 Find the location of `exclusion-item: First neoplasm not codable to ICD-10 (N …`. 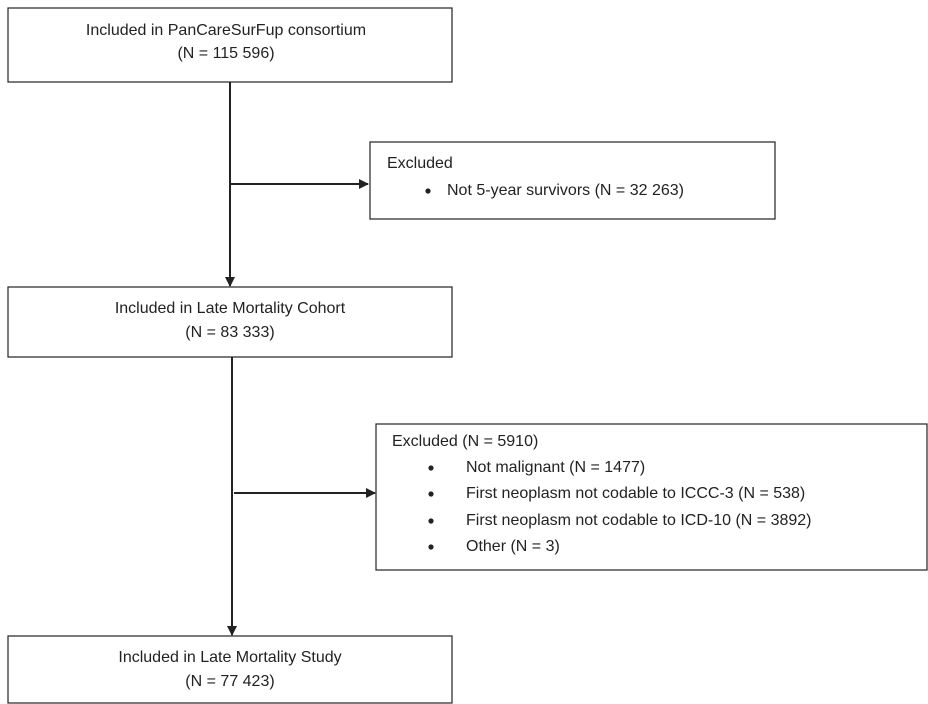

exclusion-item: First neoplasm not codable to ICD-10 (N … is located at coordinates (639, 520).